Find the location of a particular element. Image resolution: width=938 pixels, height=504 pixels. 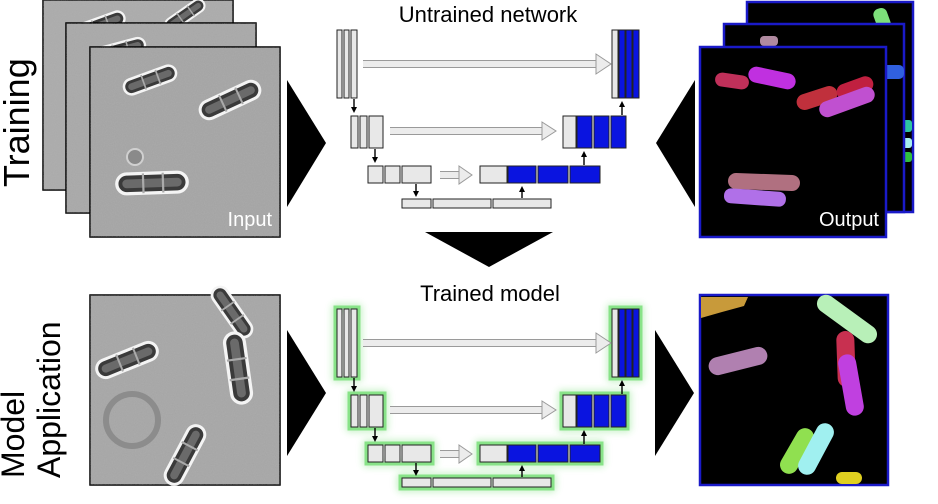

down-arrow-icon is located at coordinates (489, 249).